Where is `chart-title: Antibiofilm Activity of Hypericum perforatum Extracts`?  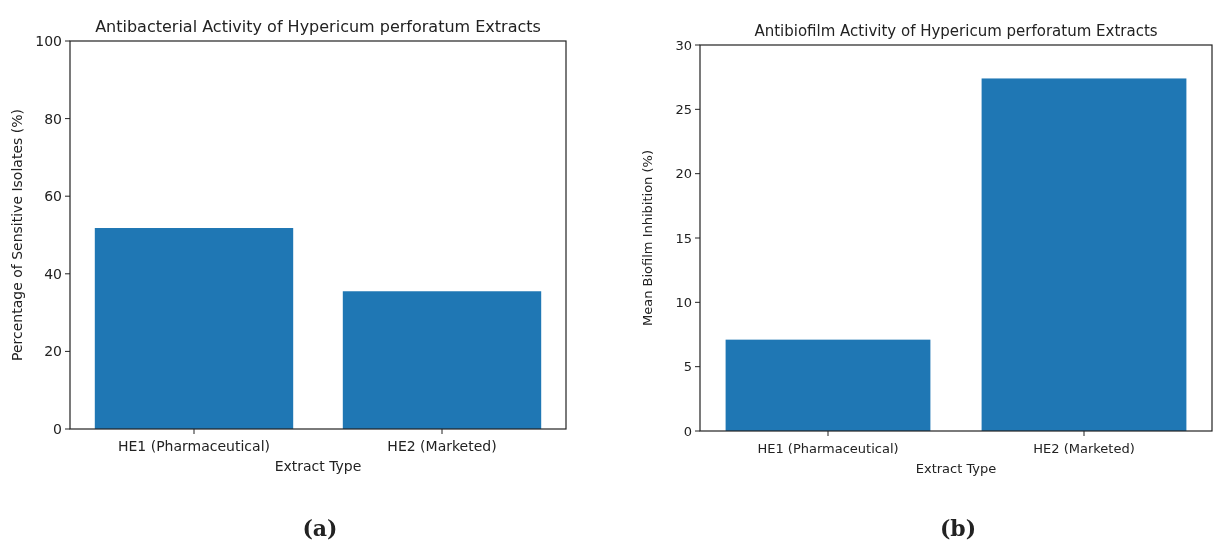 chart-title: Antibiofilm Activity of Hypericum perforatum Extracts is located at coordinates (956, 31).